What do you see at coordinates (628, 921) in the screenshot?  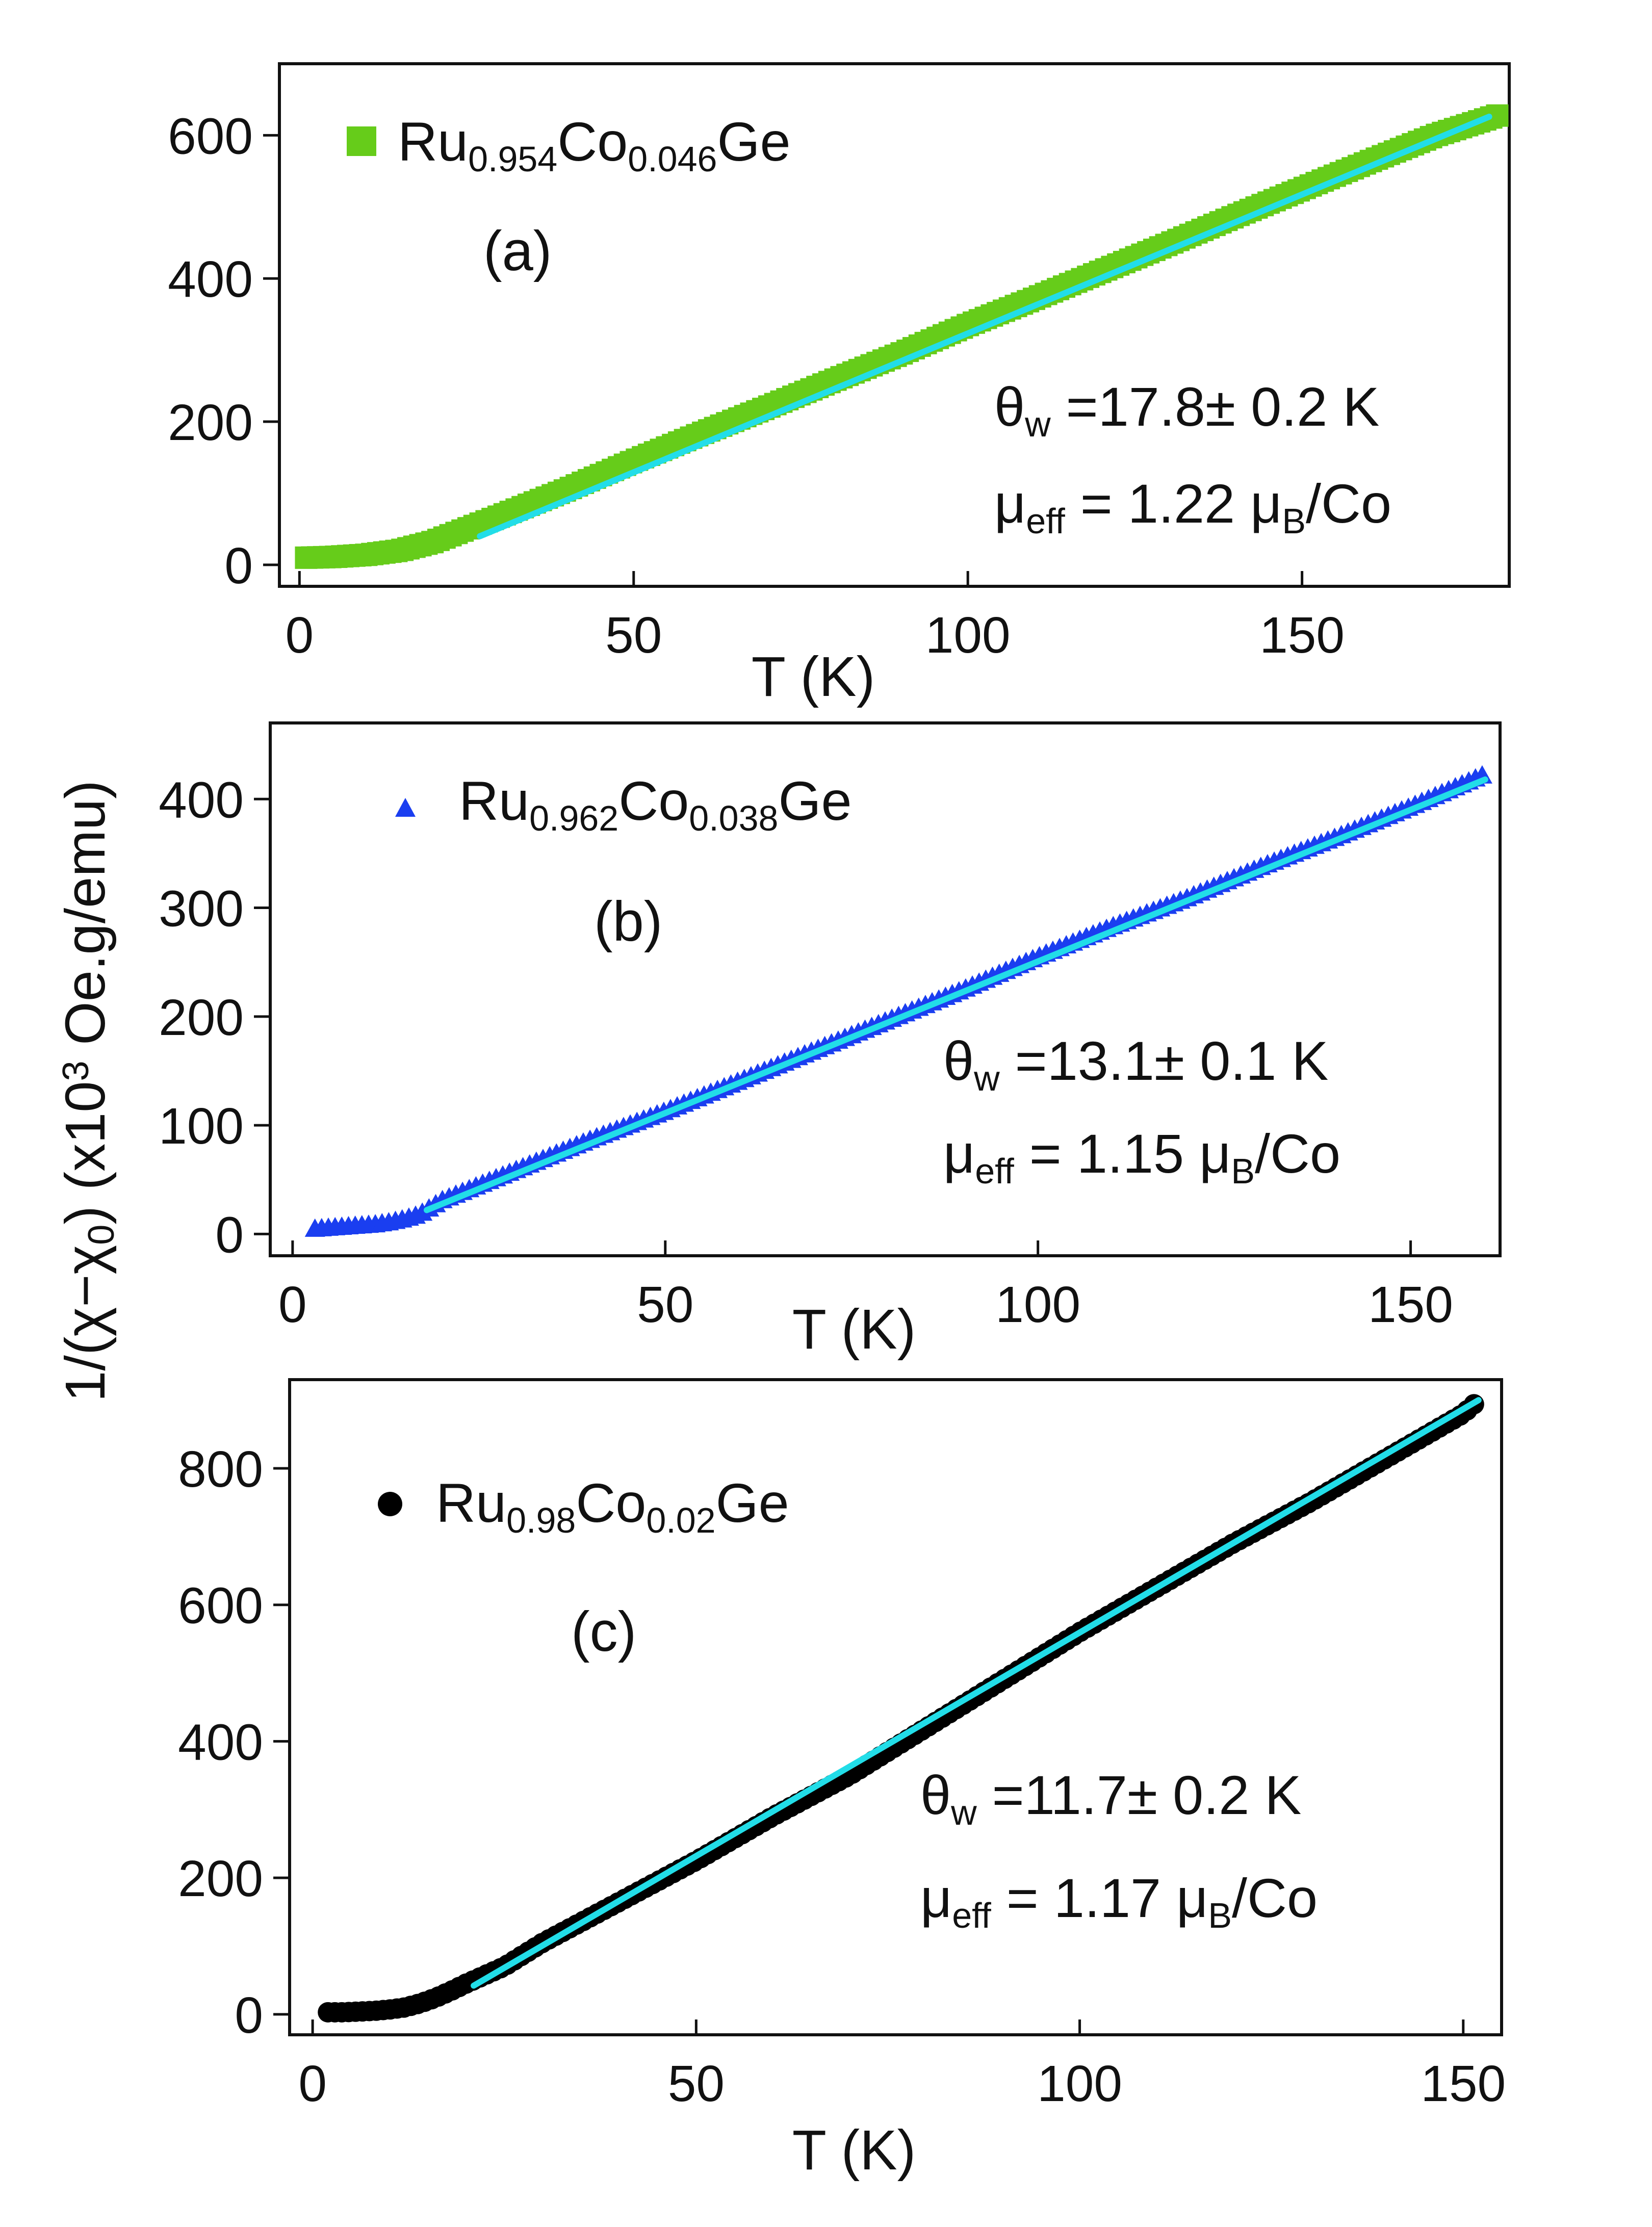 I see `panel-b-tag: (b)` at bounding box center [628, 921].